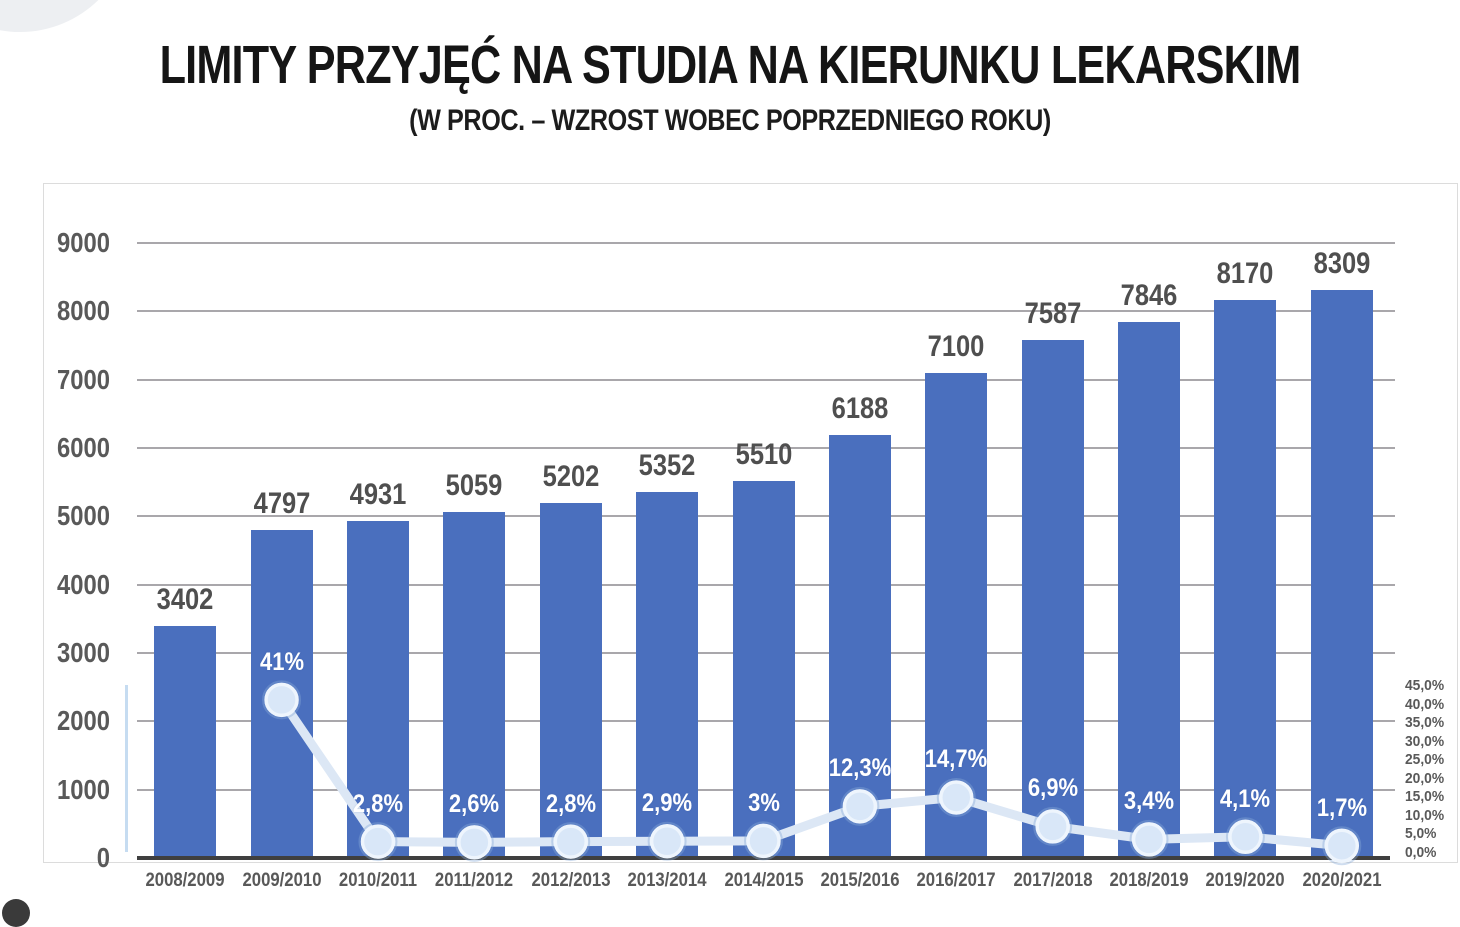  Describe the element at coordinates (1342, 880) in the screenshot. I see `x-axis-label: 2020/2021` at that location.